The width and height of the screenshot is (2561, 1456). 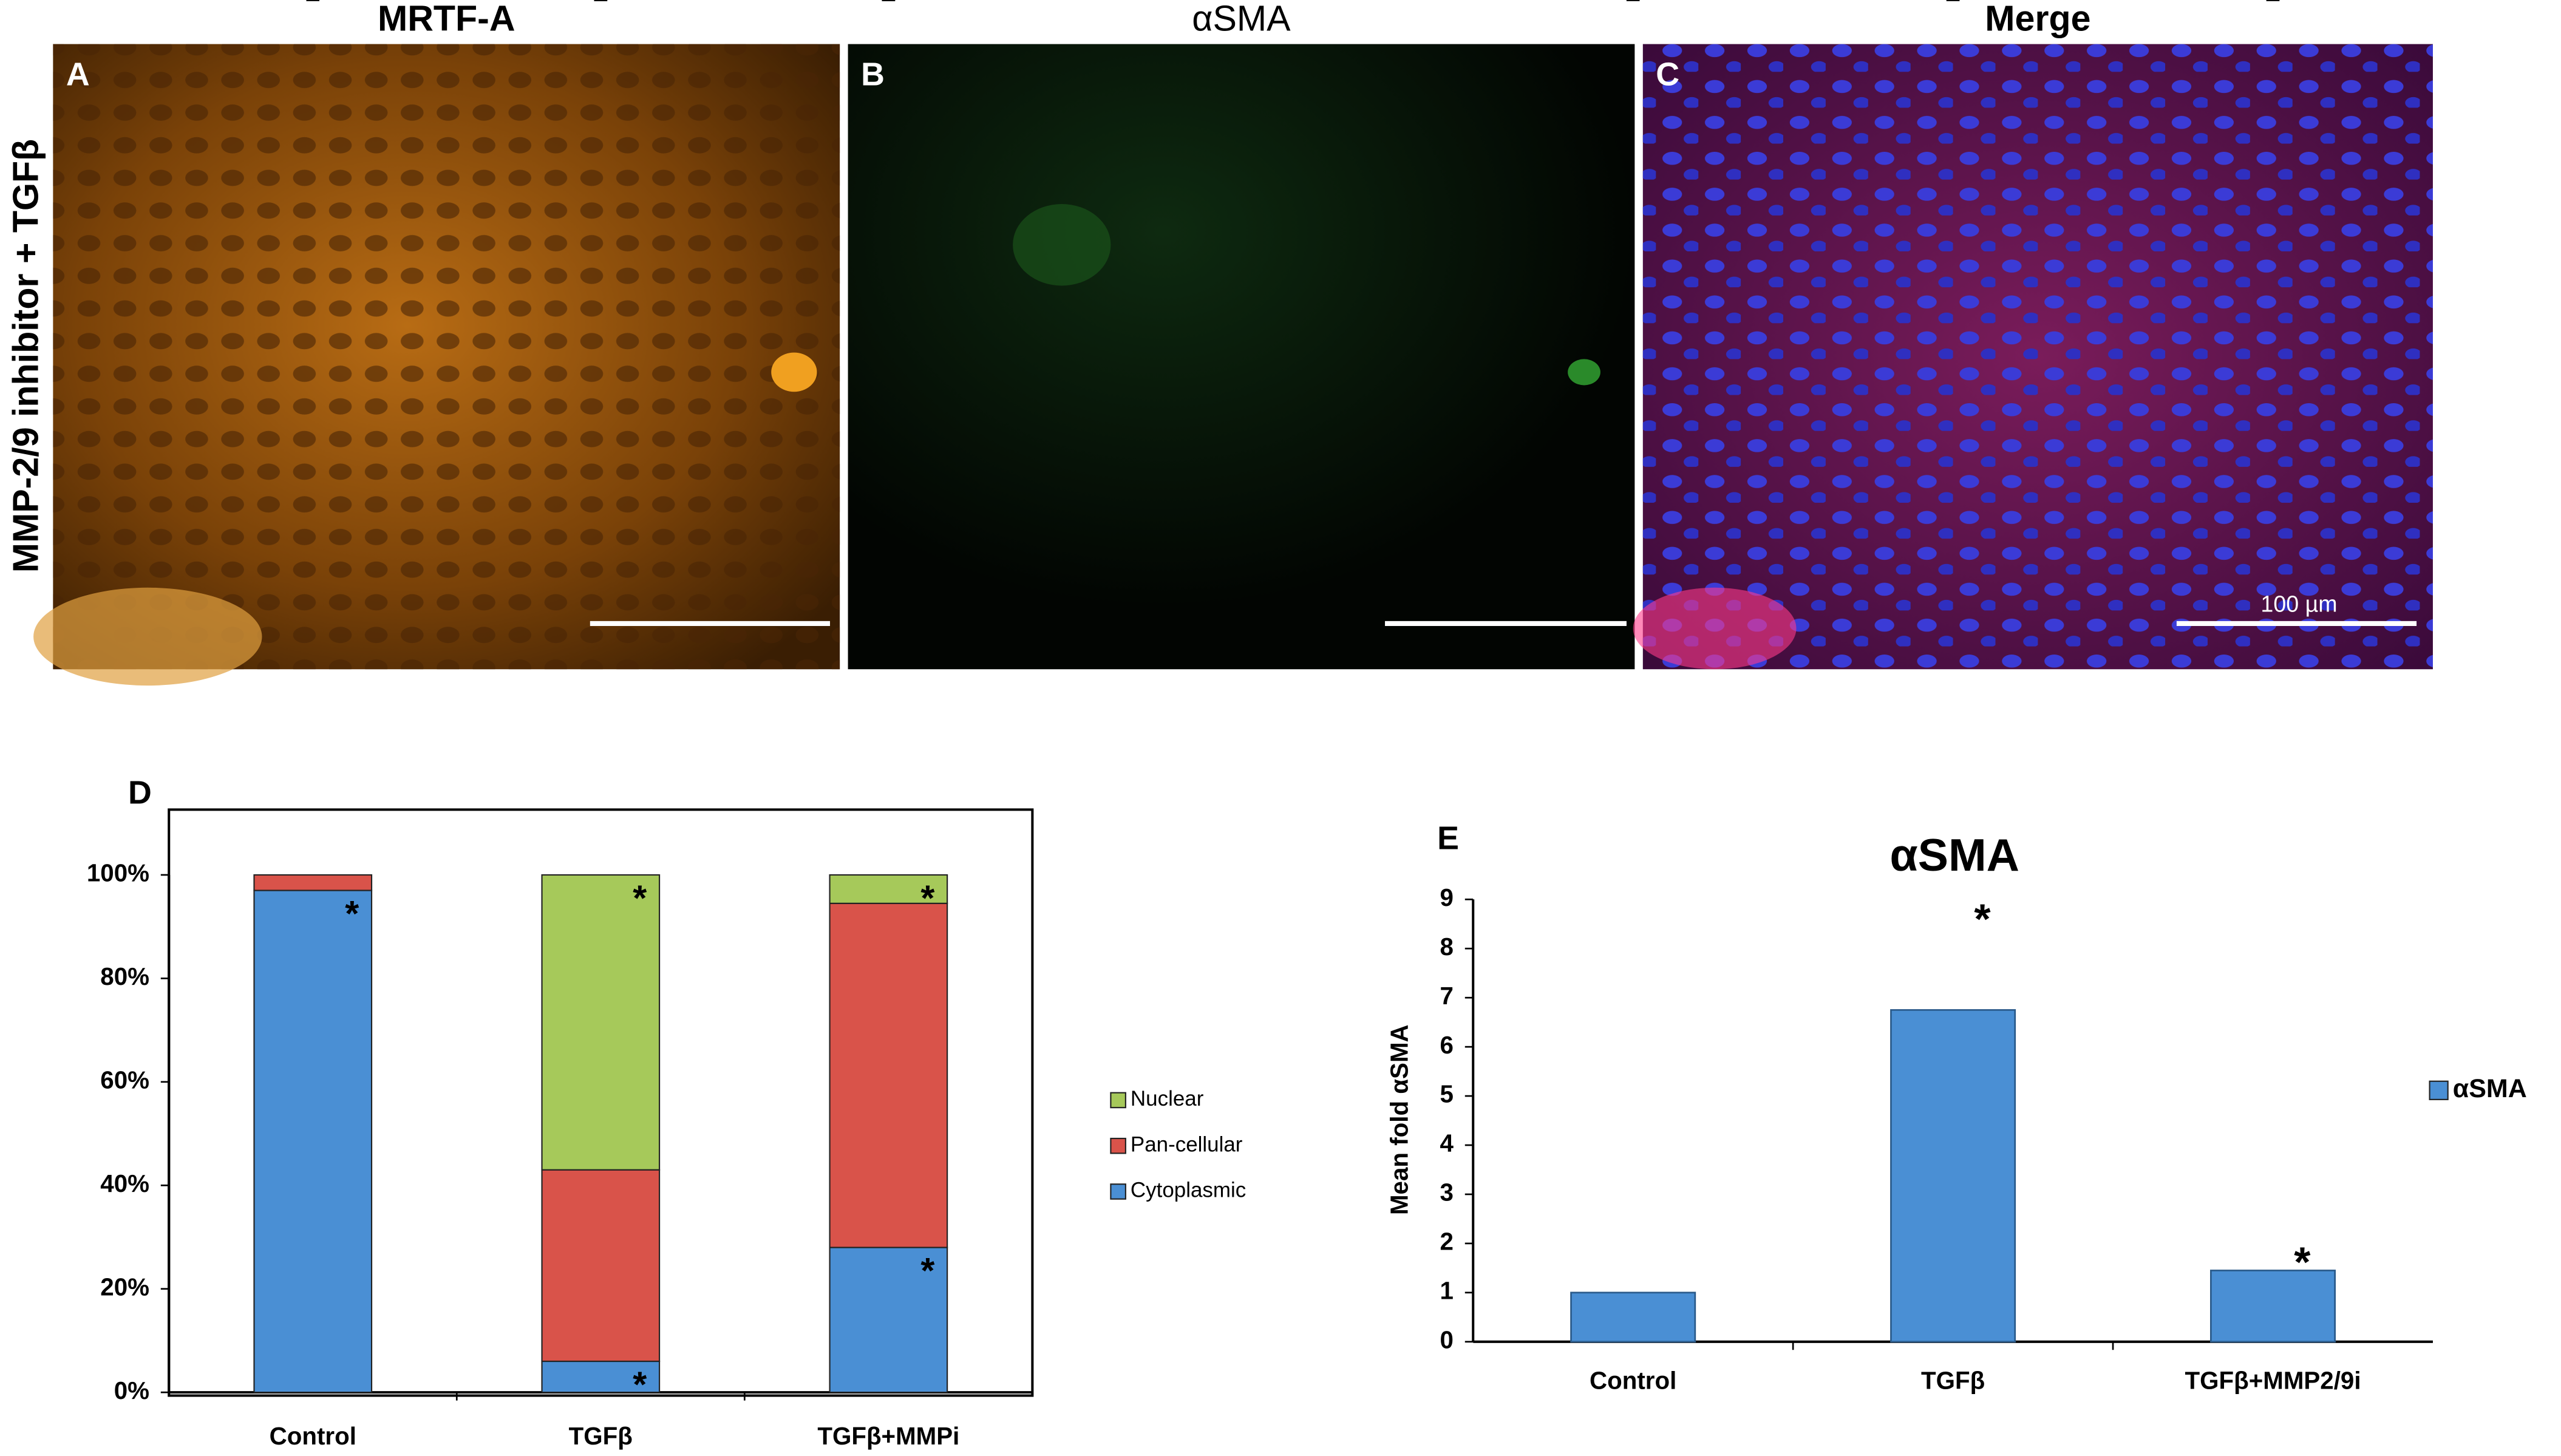 What do you see at coordinates (1188, 1190) in the screenshot?
I see `legend-label: Cytoplasmic` at bounding box center [1188, 1190].